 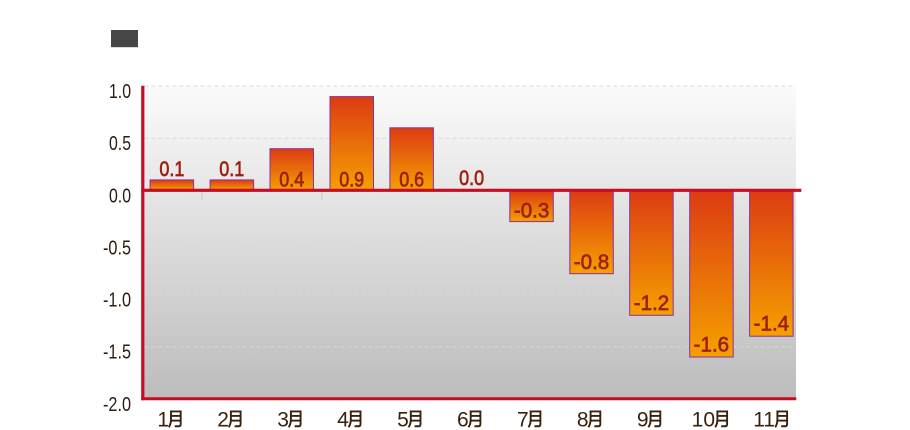 I want to click on svg-text: 3, so click(x=283, y=419).